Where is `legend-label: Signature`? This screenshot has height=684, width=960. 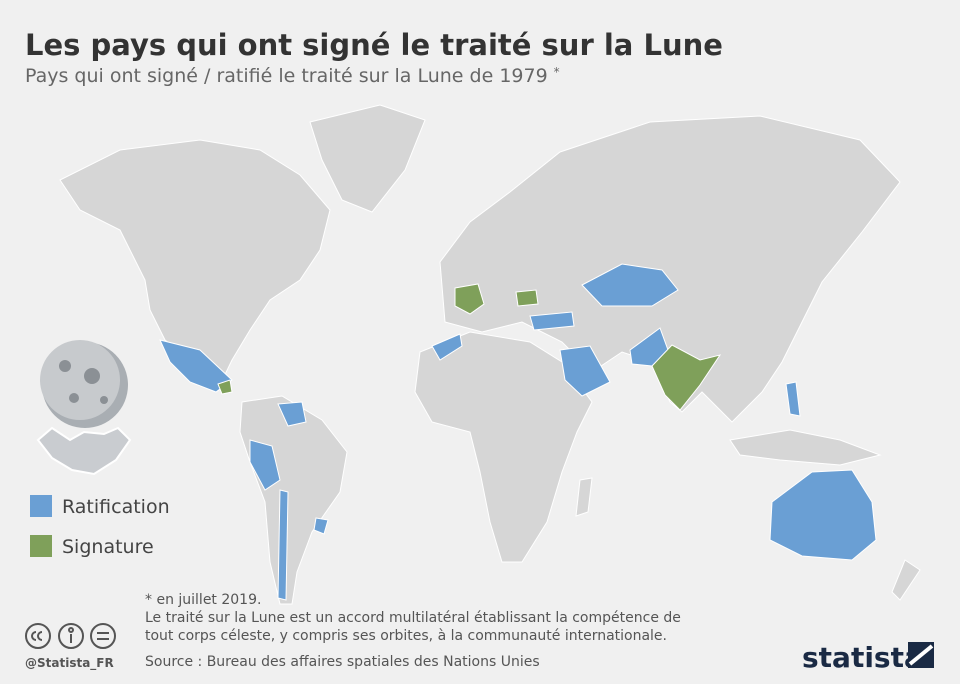 legend-label: Signature is located at coordinates (108, 547).